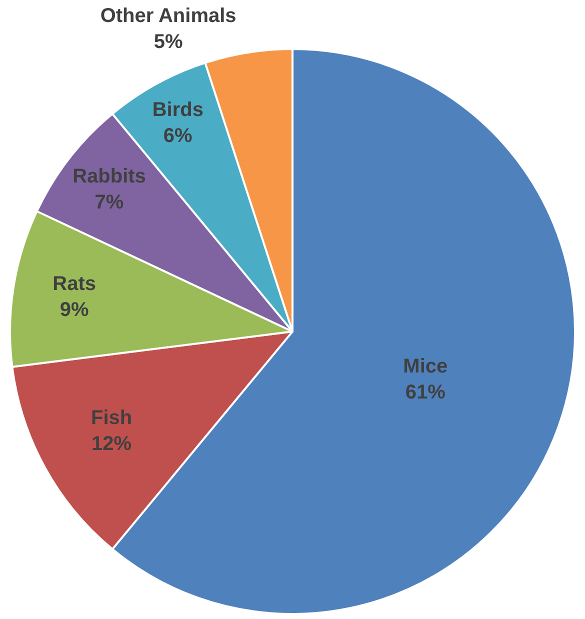  I want to click on data-label: 6%, so click(178, 136).